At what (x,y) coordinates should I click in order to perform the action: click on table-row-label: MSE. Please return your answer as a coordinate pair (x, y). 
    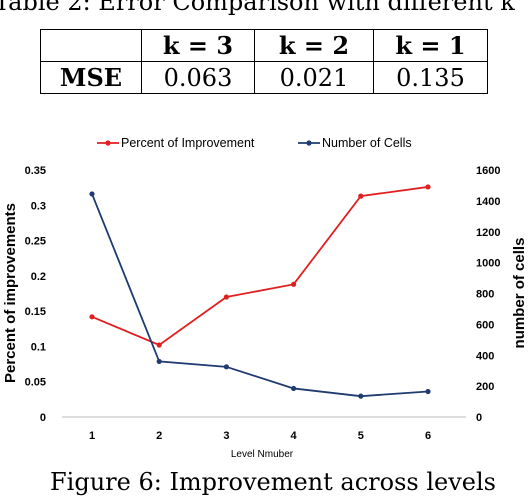
    Looking at the image, I should click on (91, 77).